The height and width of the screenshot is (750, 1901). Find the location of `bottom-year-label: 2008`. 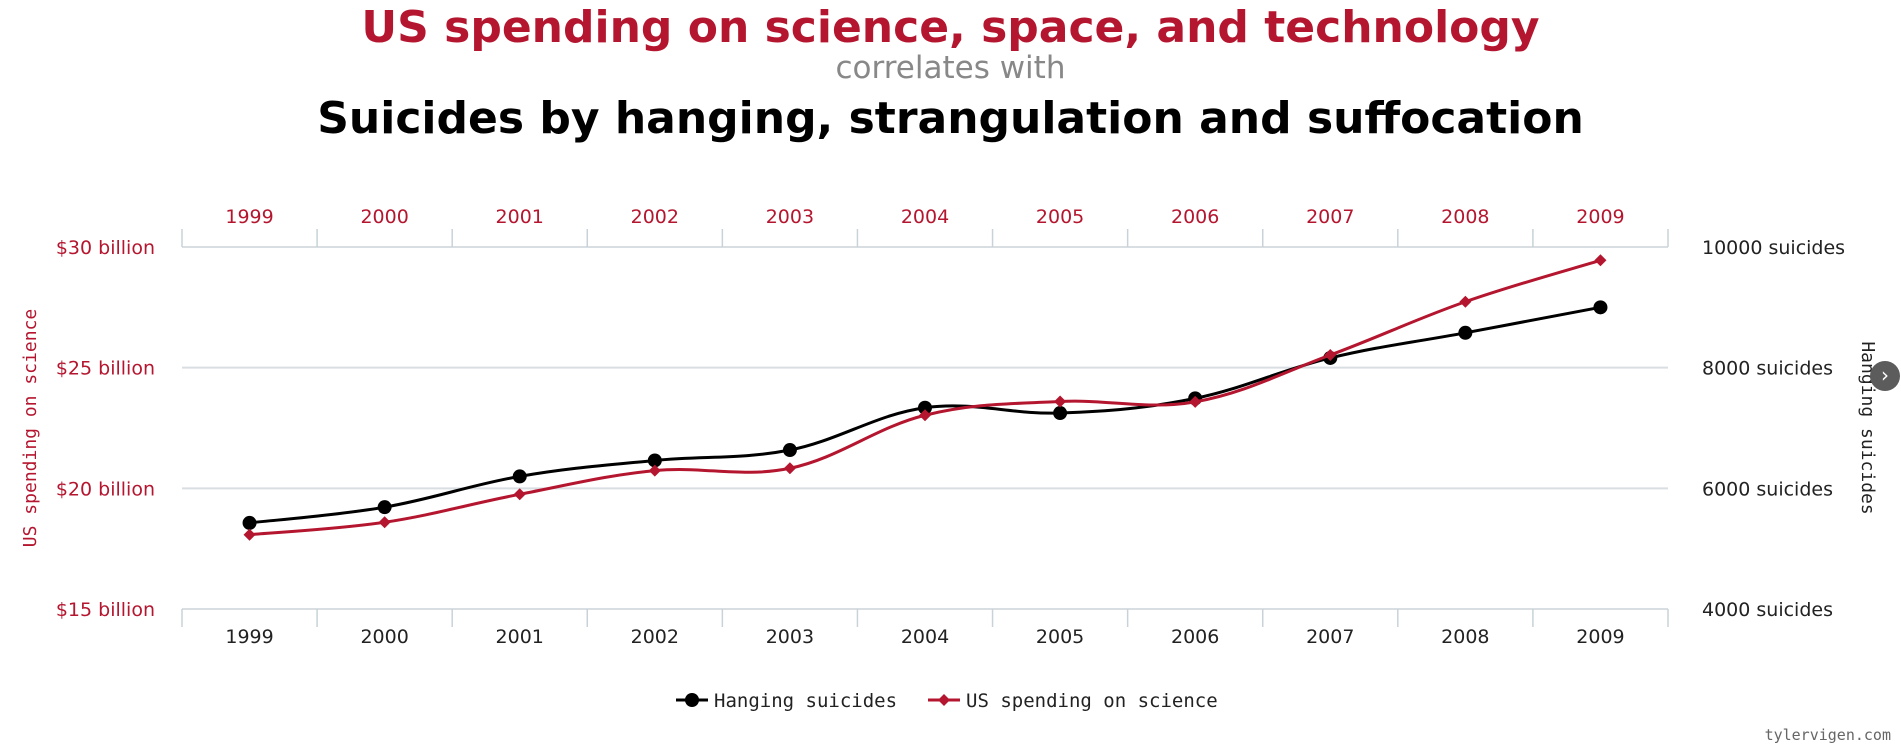

bottom-year-label: 2008 is located at coordinates (1465, 637).